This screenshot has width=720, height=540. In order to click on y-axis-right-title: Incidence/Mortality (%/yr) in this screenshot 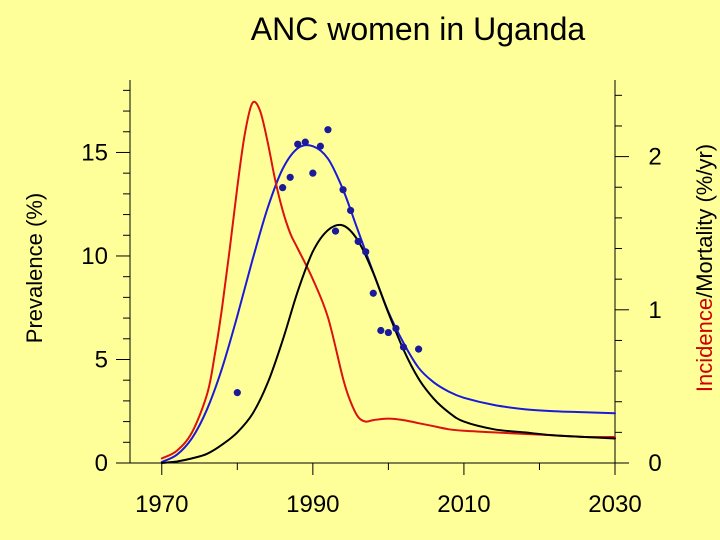, I will do `click(704, 268)`.